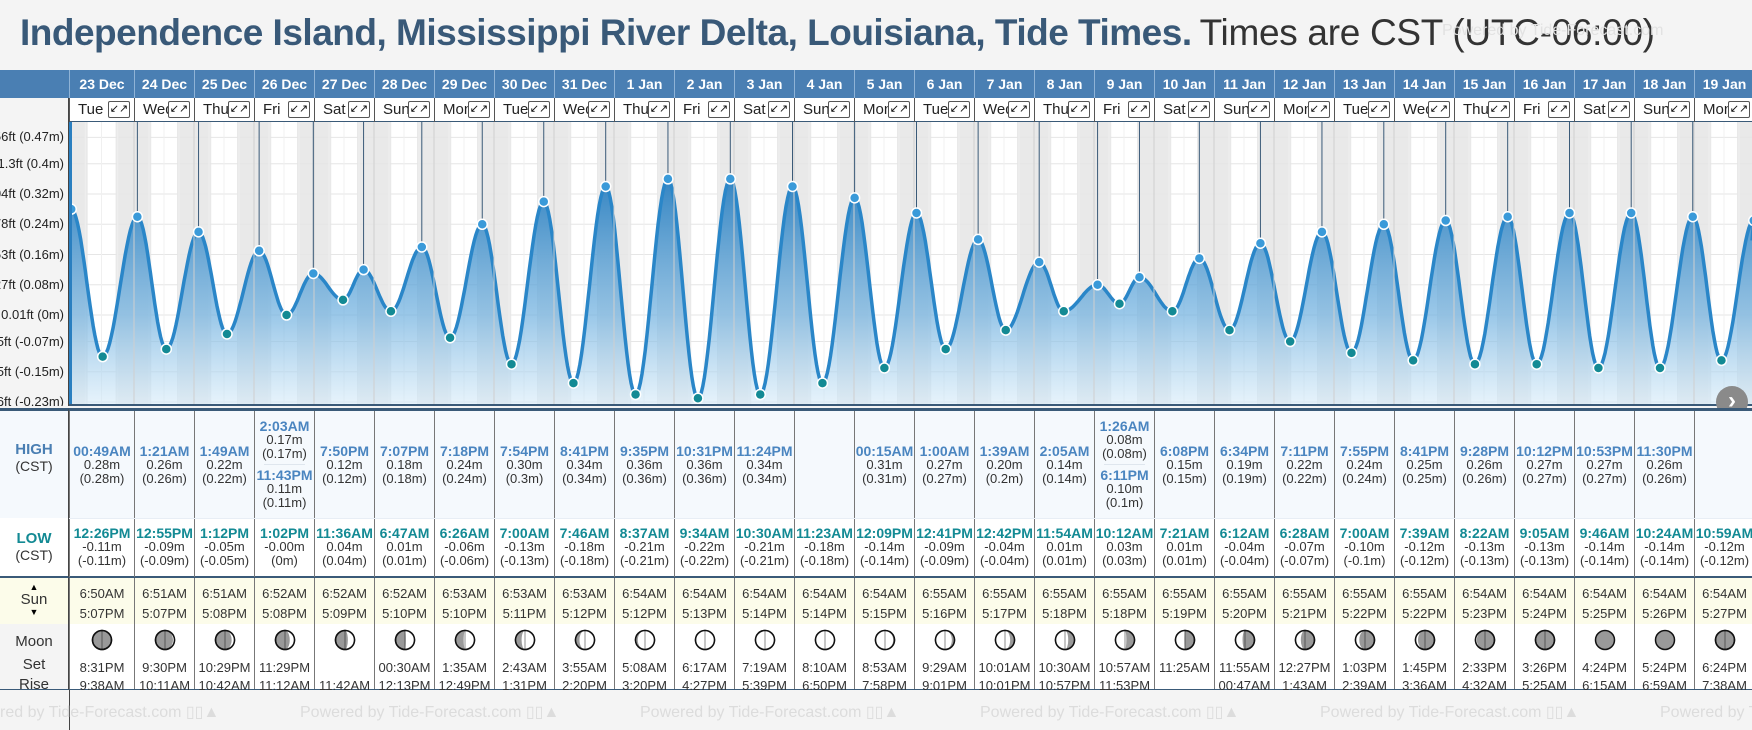 The image size is (1752, 730). Describe the element at coordinates (404, 667) in the screenshot. I see `moonset-time: 00:30AM` at that location.